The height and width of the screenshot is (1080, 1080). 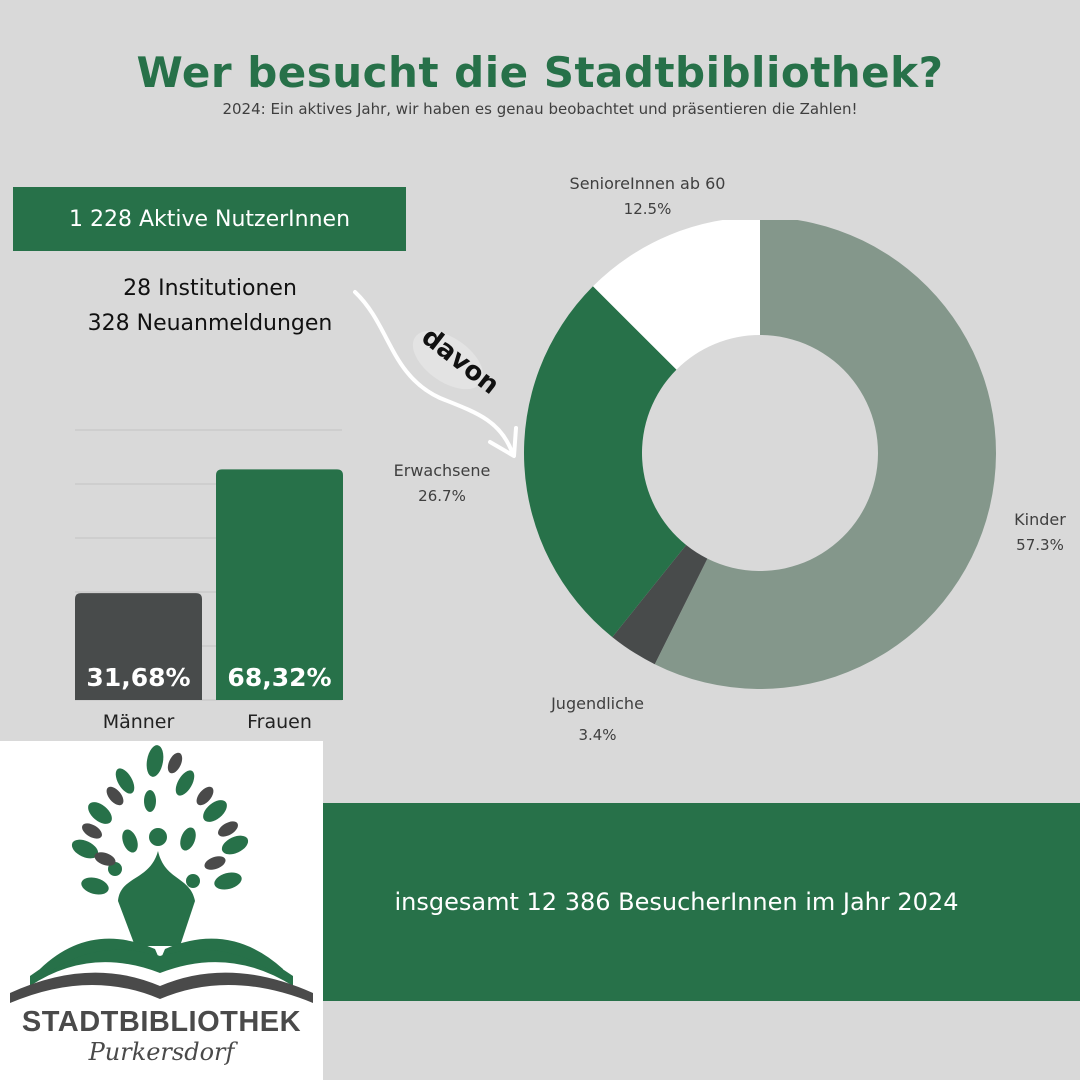 I want to click on bar-category-männer: Männer, so click(x=139, y=722).